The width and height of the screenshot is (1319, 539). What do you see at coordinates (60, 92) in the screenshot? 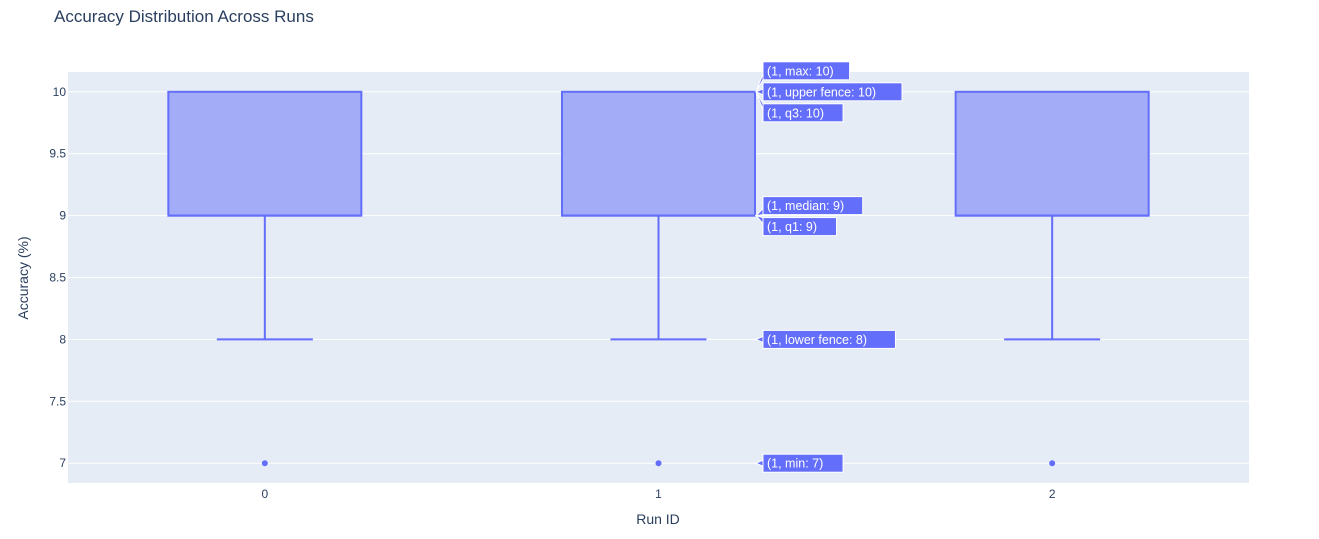
I see `y-tick-label: 10` at bounding box center [60, 92].